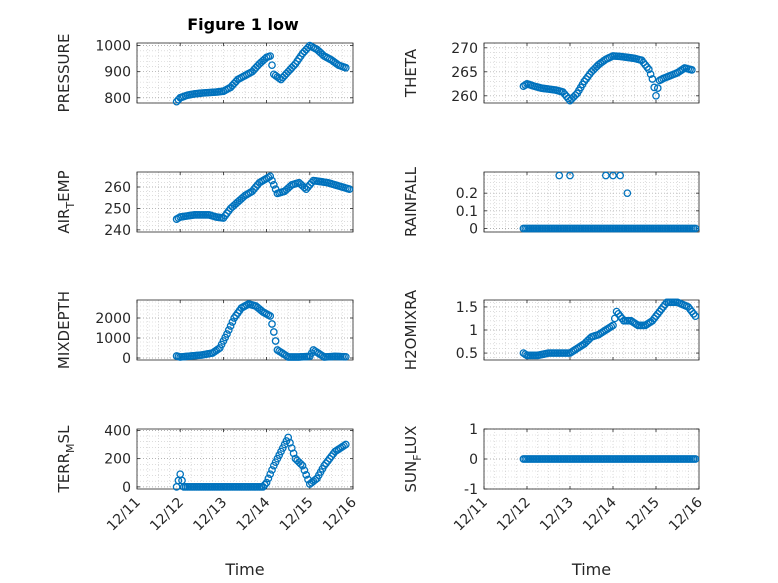 The width and height of the screenshot is (778, 583). I want to click on y-tick-label: 800, so click(117, 99).